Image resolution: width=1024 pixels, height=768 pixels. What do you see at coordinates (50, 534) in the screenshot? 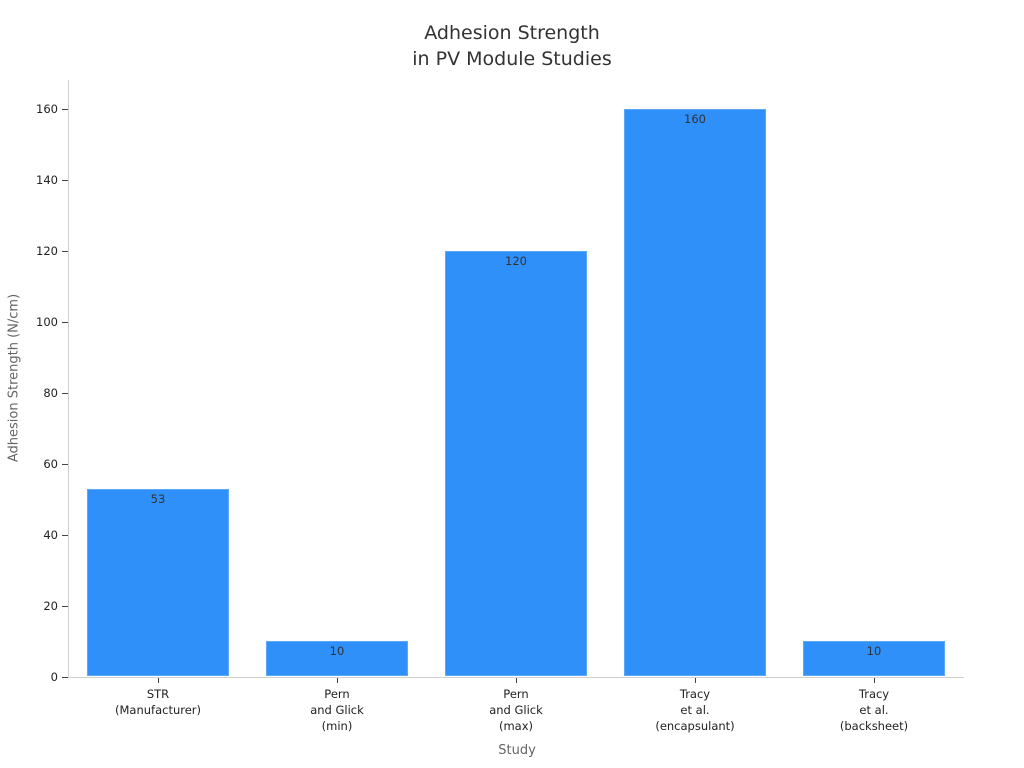
I see `y-tick-label: 40` at bounding box center [50, 534].